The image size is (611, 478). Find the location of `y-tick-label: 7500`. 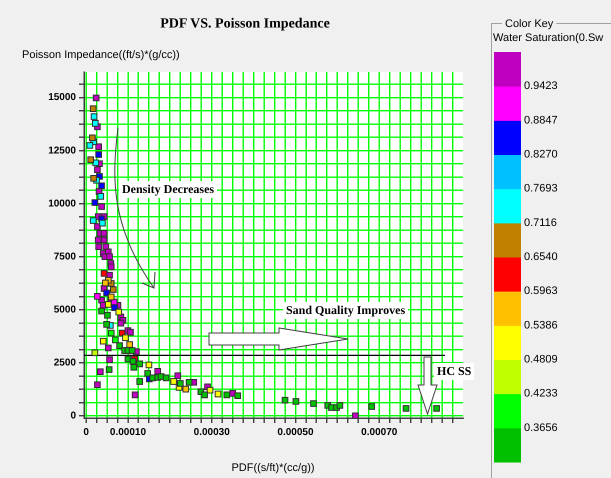

y-tick-label: 7500 is located at coordinates (65, 256).